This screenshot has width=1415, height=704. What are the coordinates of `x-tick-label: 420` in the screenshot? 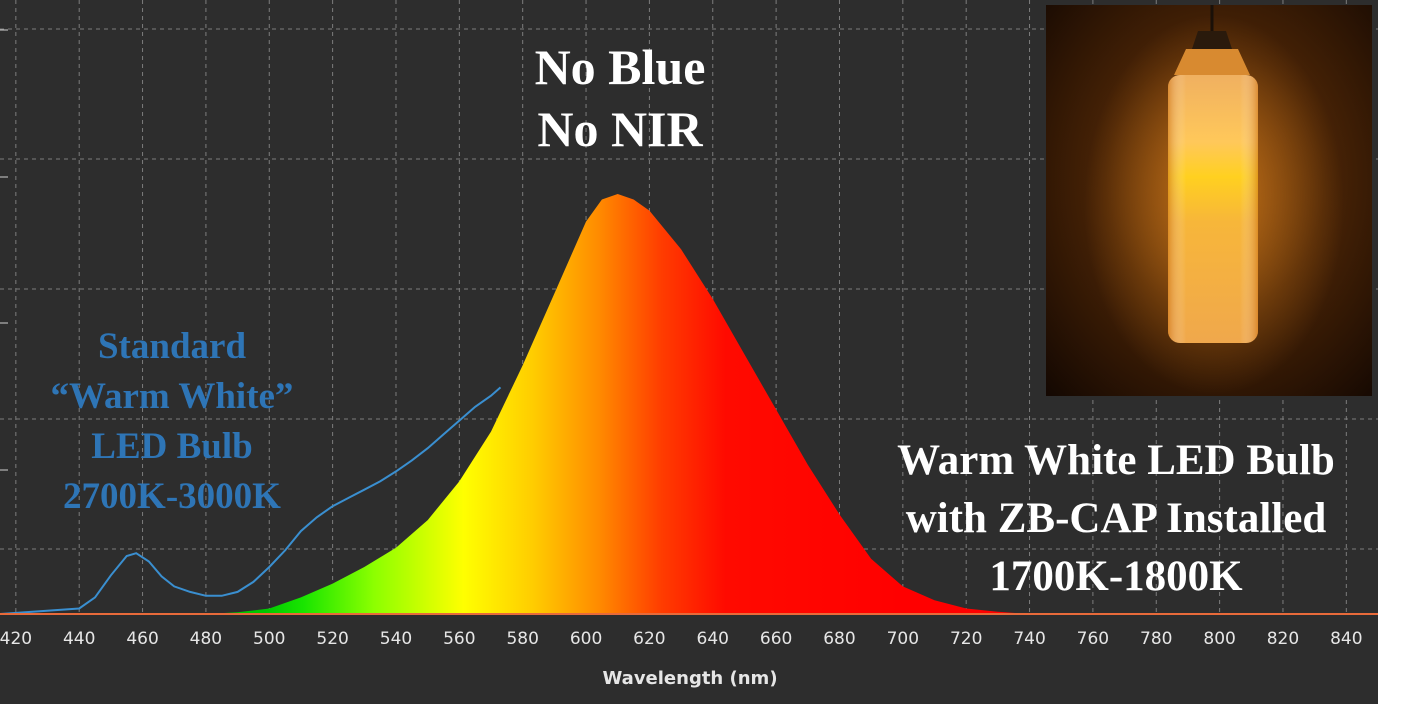 It's located at (16, 639).